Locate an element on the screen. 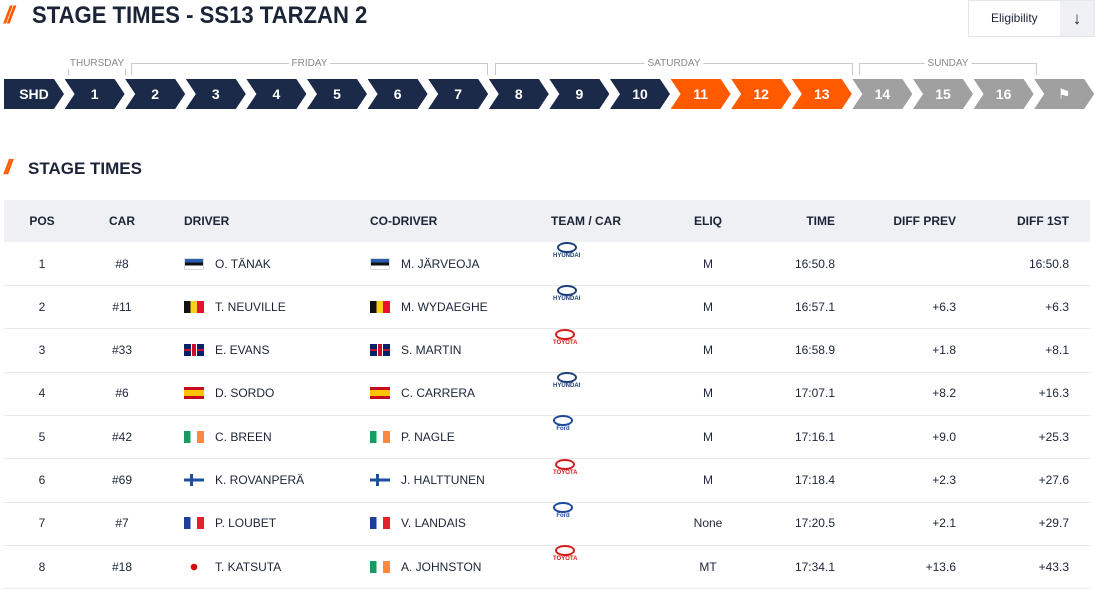 This screenshot has height=589, width=1095. sort-arrow: ↓ is located at coordinates (1077, 18).